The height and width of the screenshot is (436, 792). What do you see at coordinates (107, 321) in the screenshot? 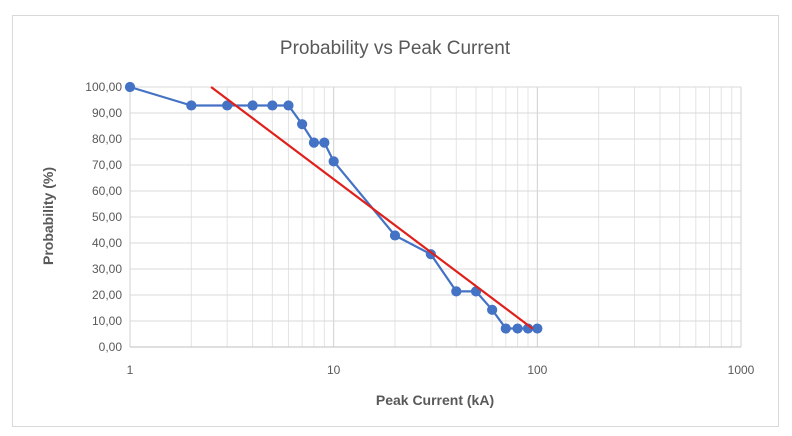
I see `y-tick-label: 10,00` at bounding box center [107, 321].